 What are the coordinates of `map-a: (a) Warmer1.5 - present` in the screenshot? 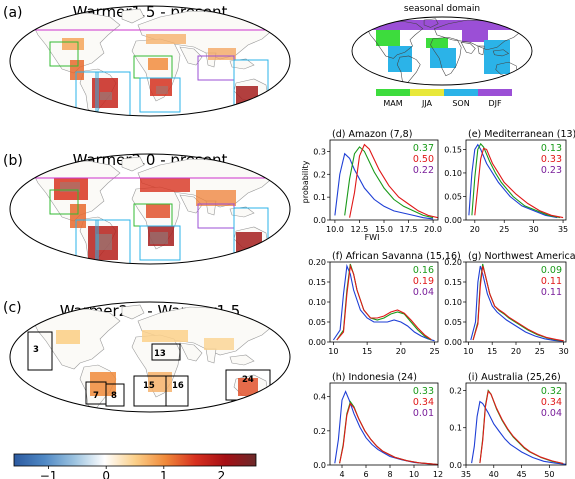 It's located at (147, 60).